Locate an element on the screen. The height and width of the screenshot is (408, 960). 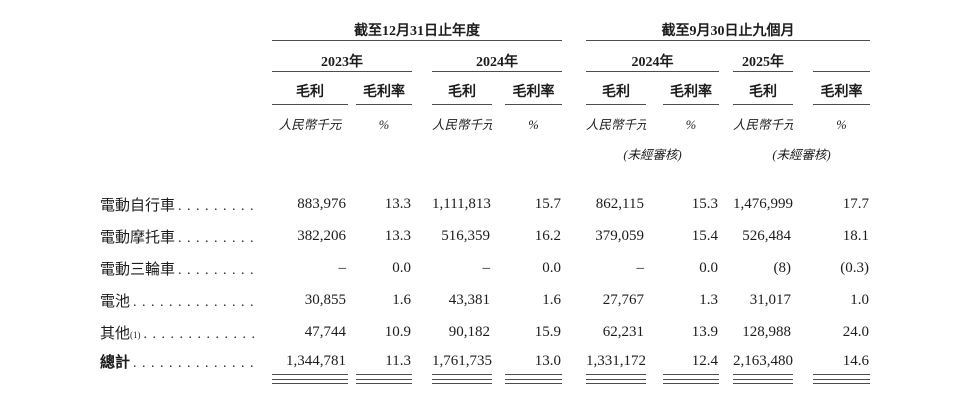
total-label: 總計 is located at coordinates (115, 362).